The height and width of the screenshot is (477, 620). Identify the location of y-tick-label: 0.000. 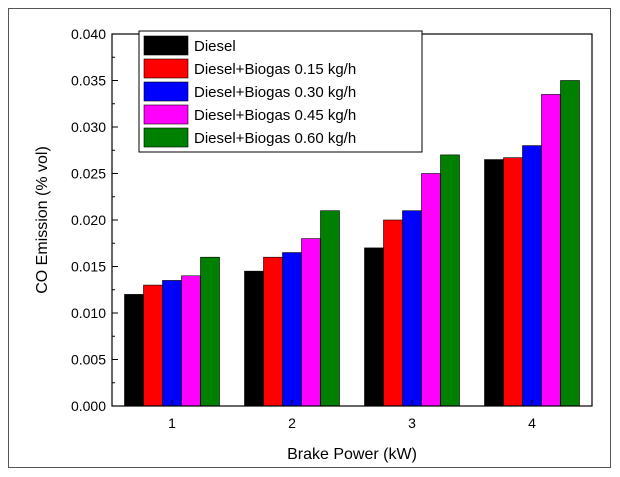
(88, 406).